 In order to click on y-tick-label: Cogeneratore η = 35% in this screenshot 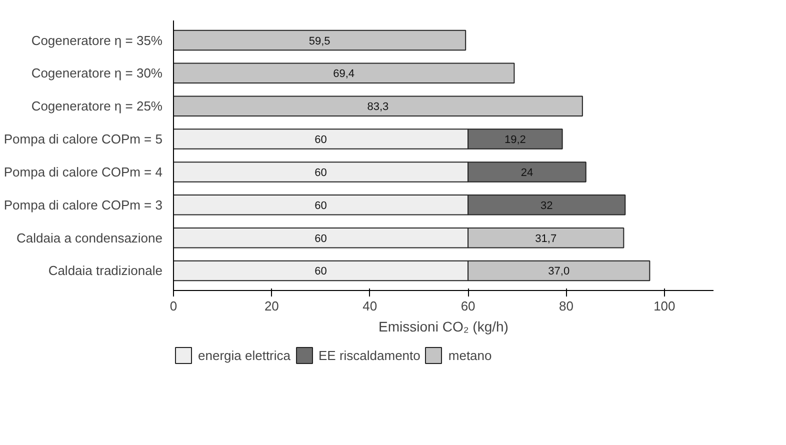, I will do `click(97, 40)`.